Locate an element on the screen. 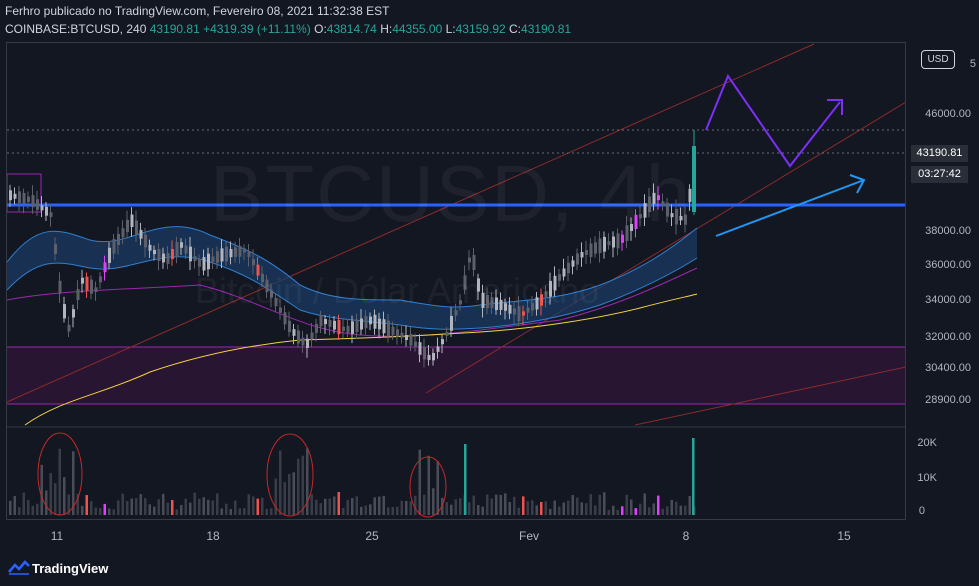  trend-arrow is located at coordinates (790, 208).